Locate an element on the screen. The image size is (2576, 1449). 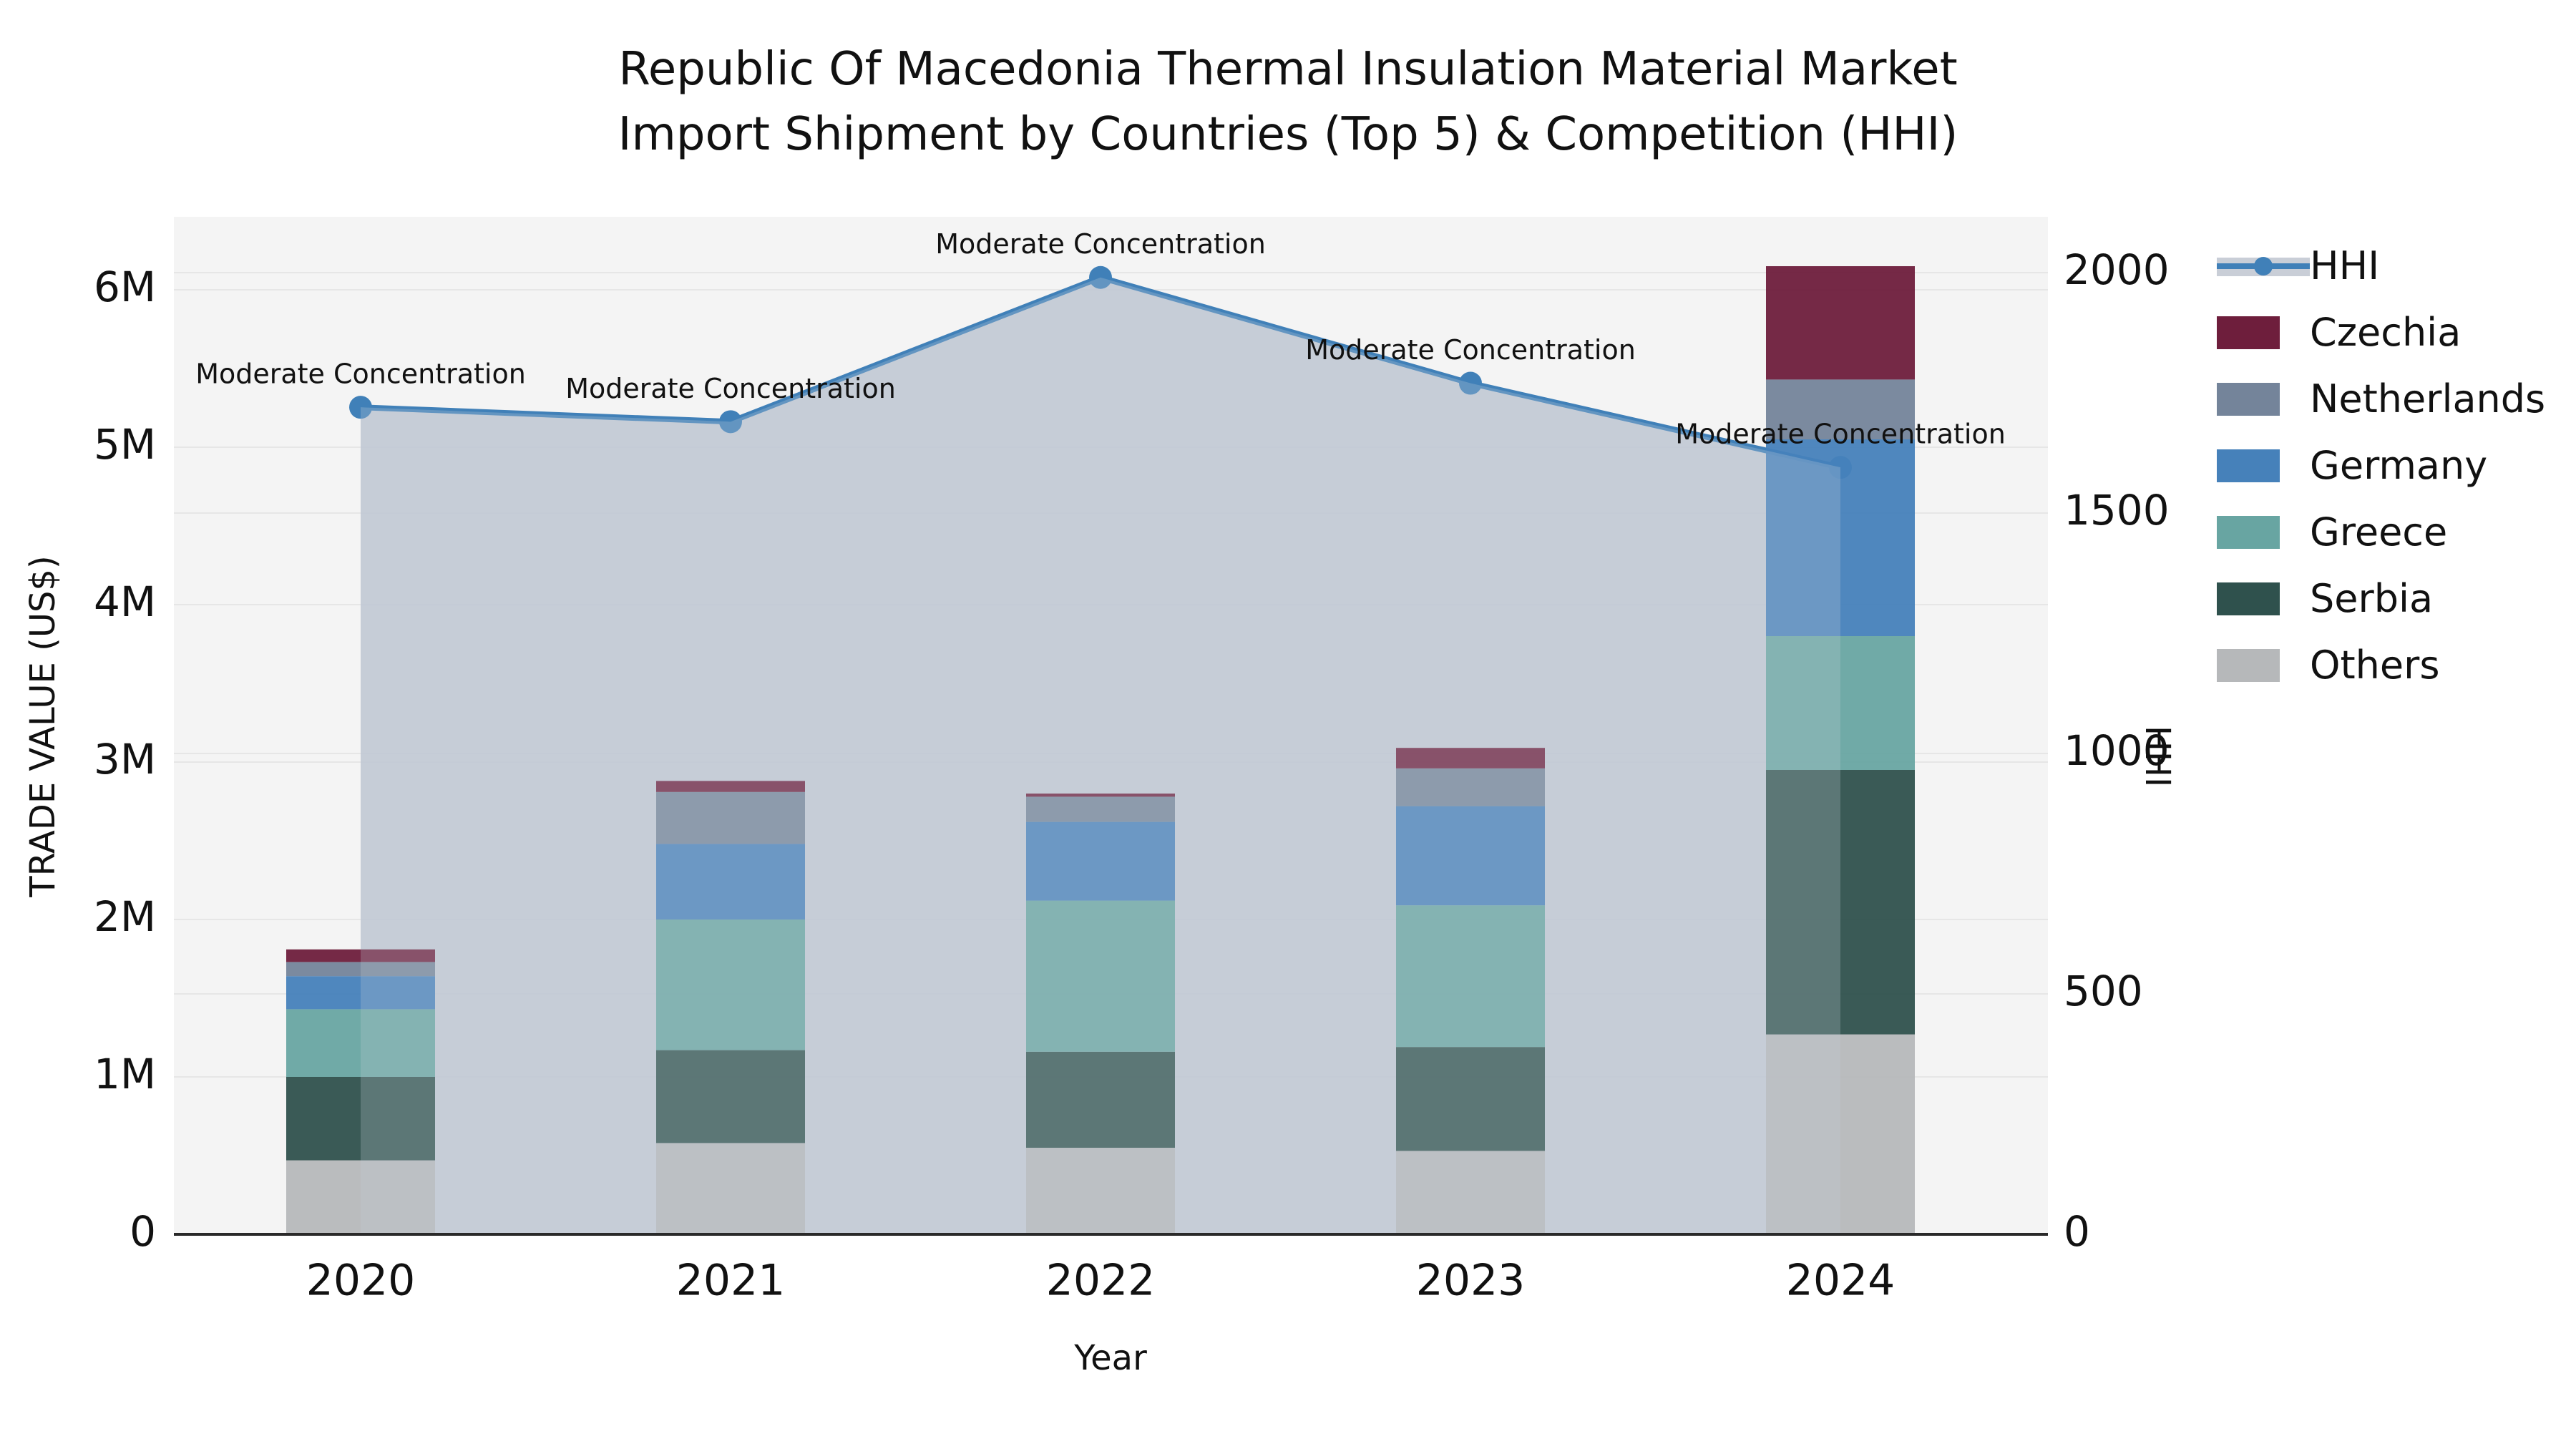
annotation-moderate-concentration-2024: Moderate Concentration is located at coordinates (1840, 434).